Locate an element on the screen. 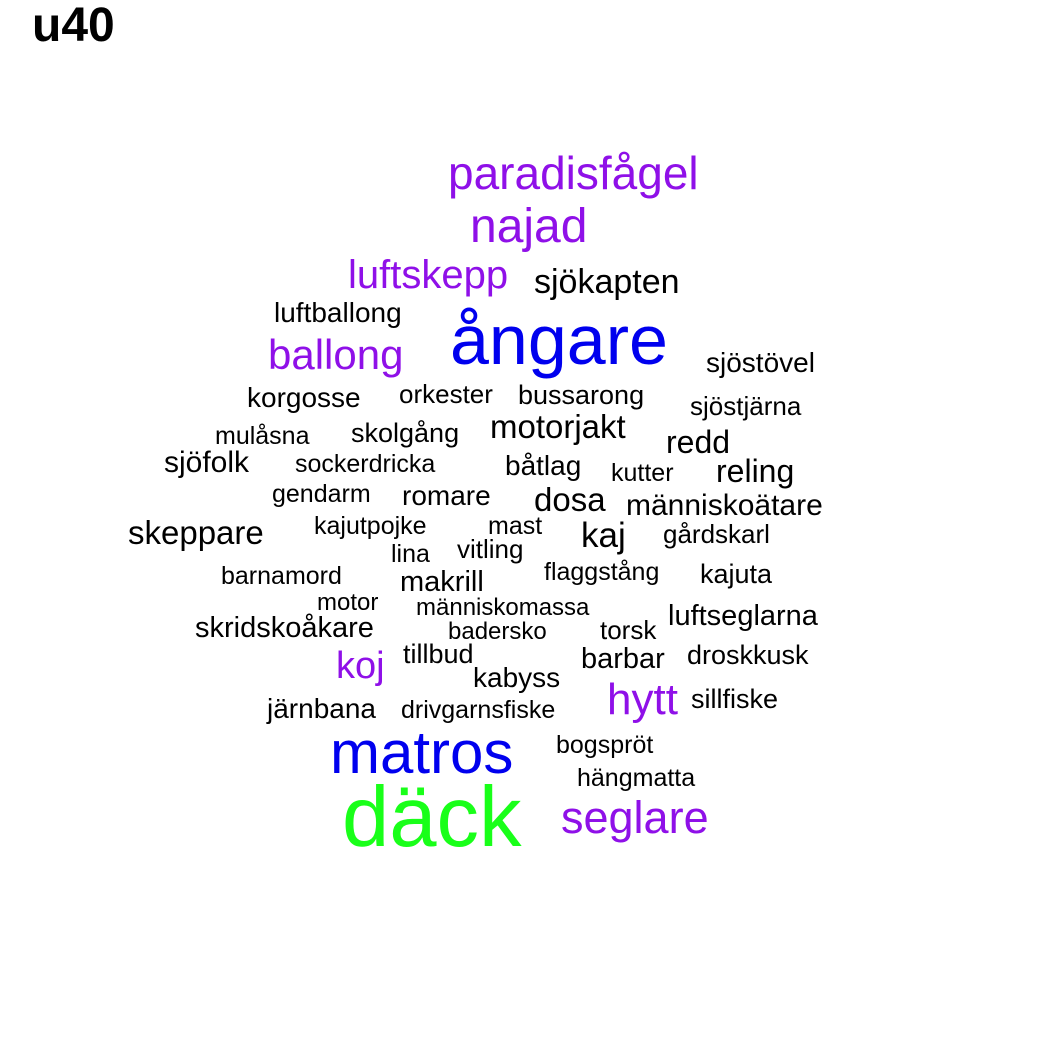 This screenshot has height=1050, width=1050. cloud-word: badersko is located at coordinates (497, 631).